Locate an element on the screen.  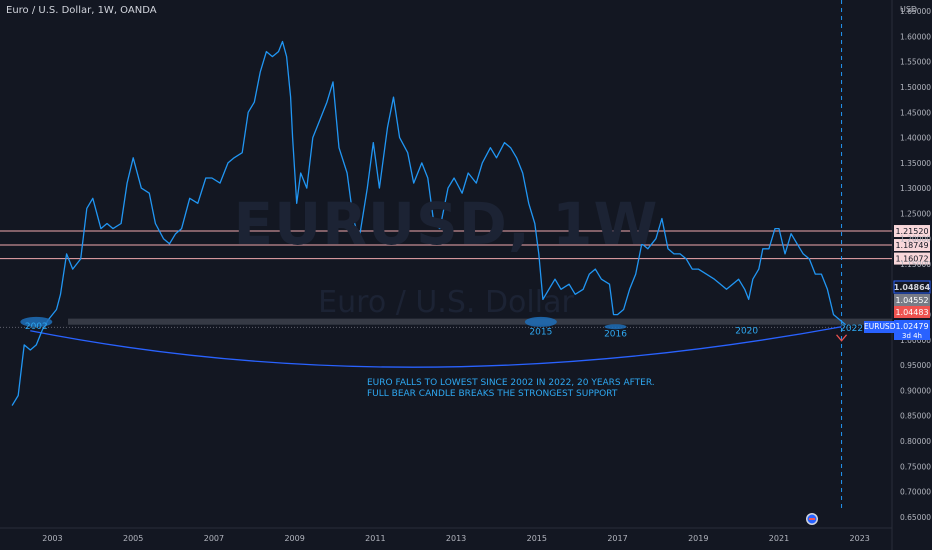
y-tick-label: 1.60000 is located at coordinates (915, 36).